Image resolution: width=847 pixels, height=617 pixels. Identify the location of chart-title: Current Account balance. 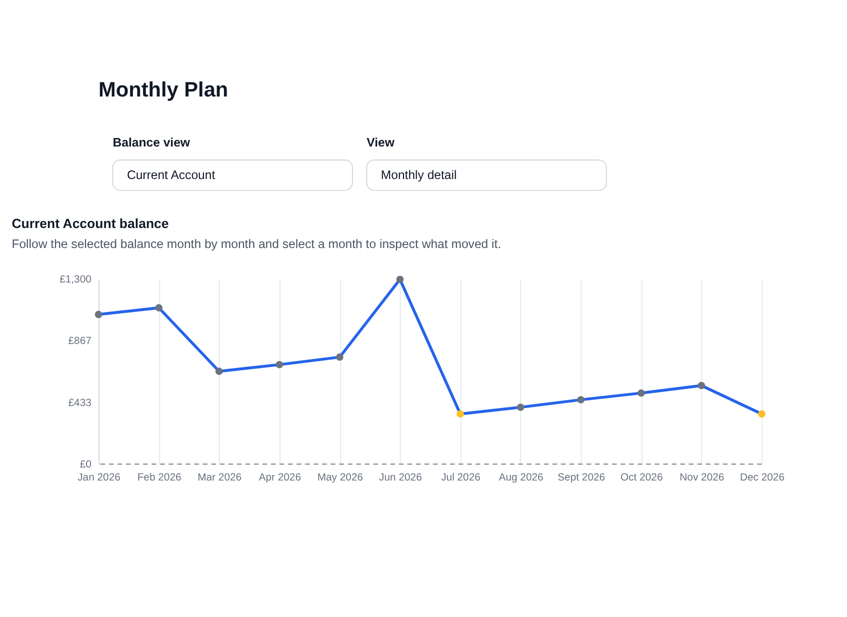
(90, 224).